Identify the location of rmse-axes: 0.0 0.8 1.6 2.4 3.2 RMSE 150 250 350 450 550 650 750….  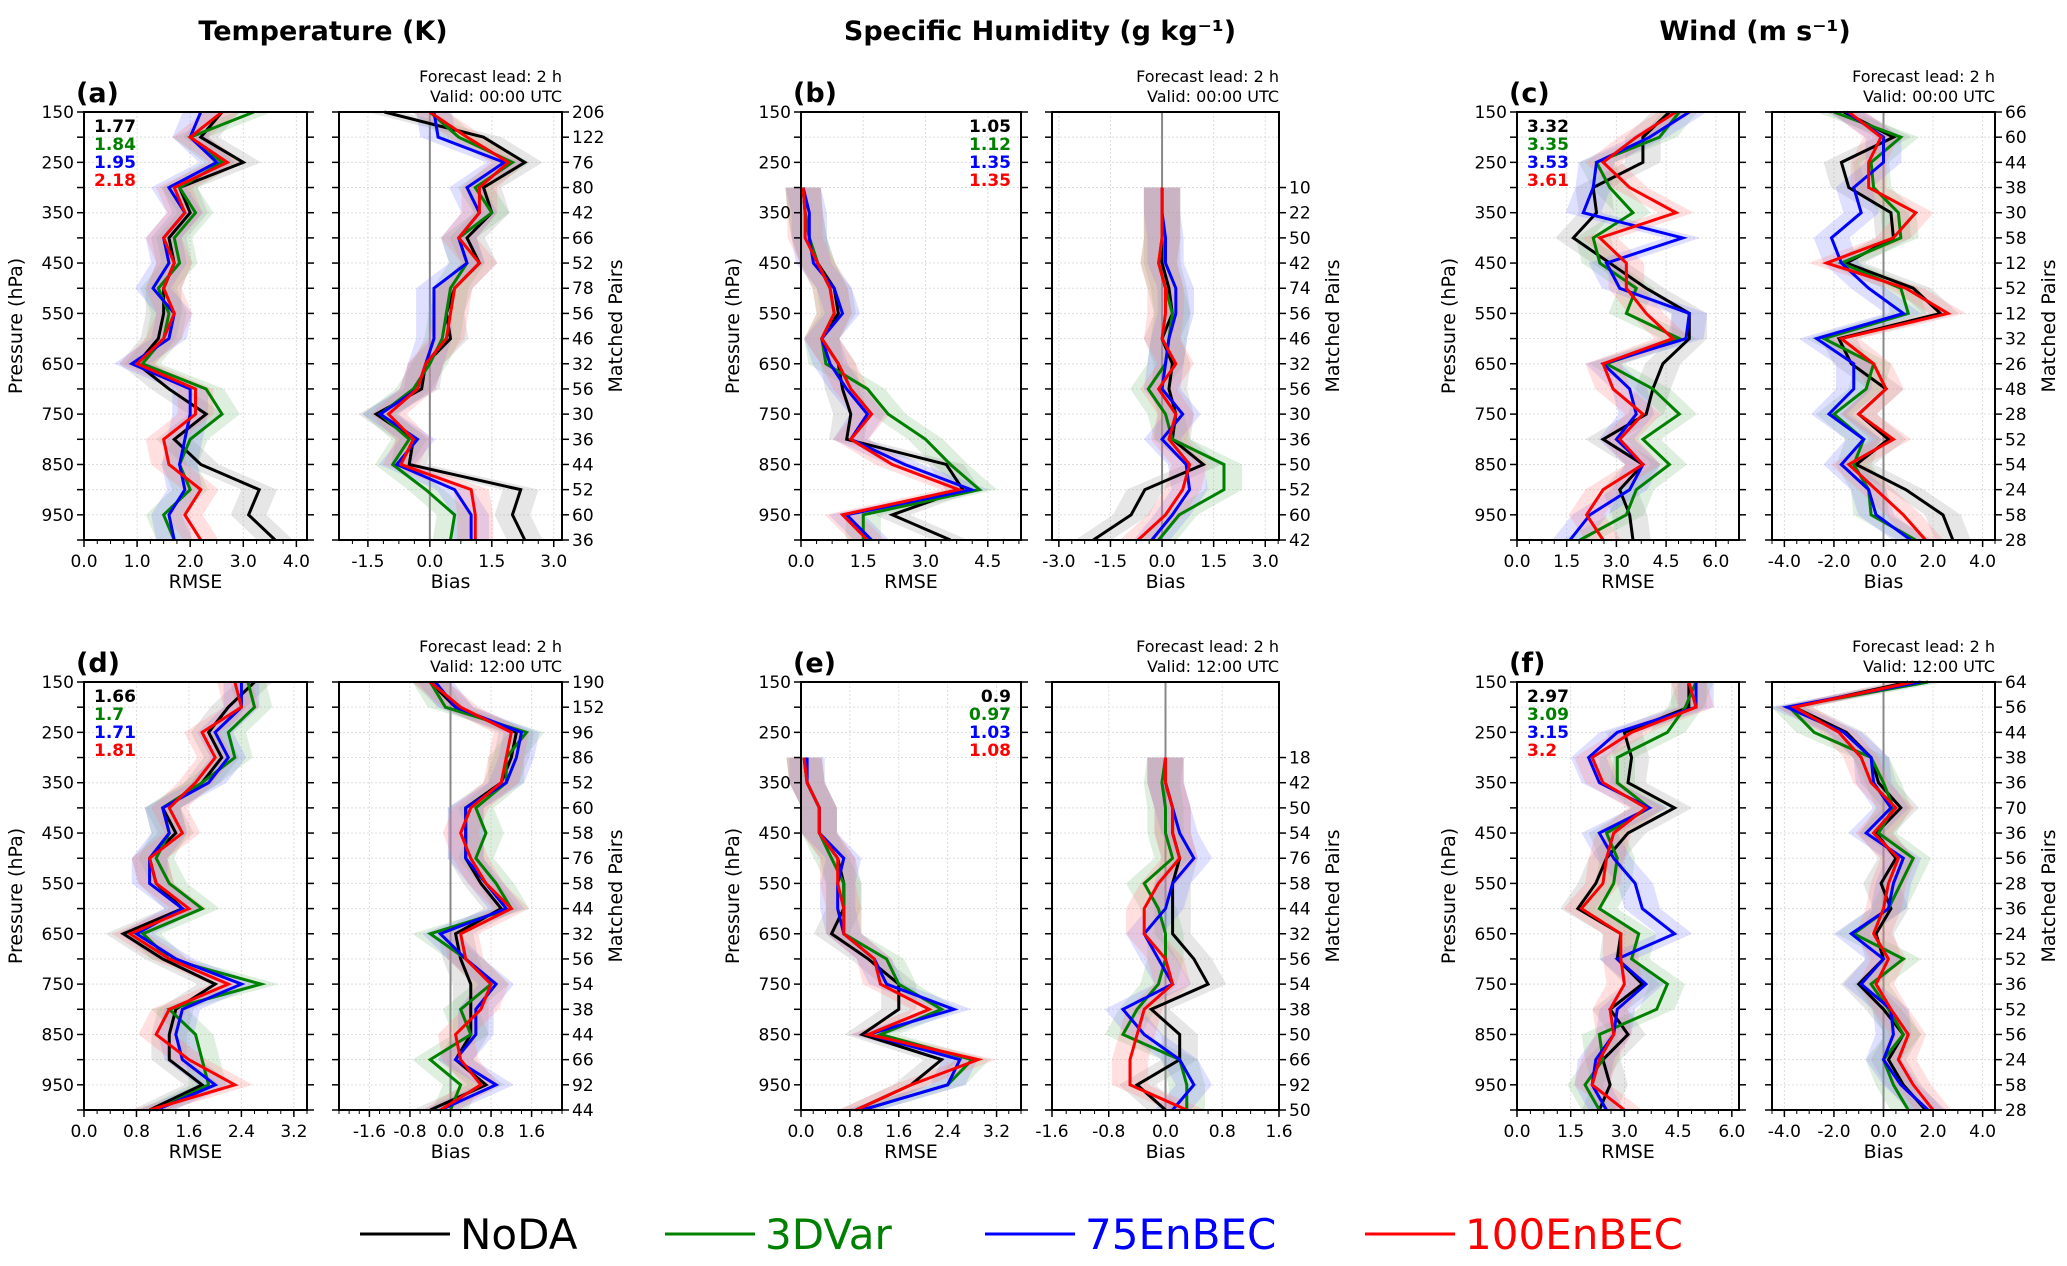
(893, 918).